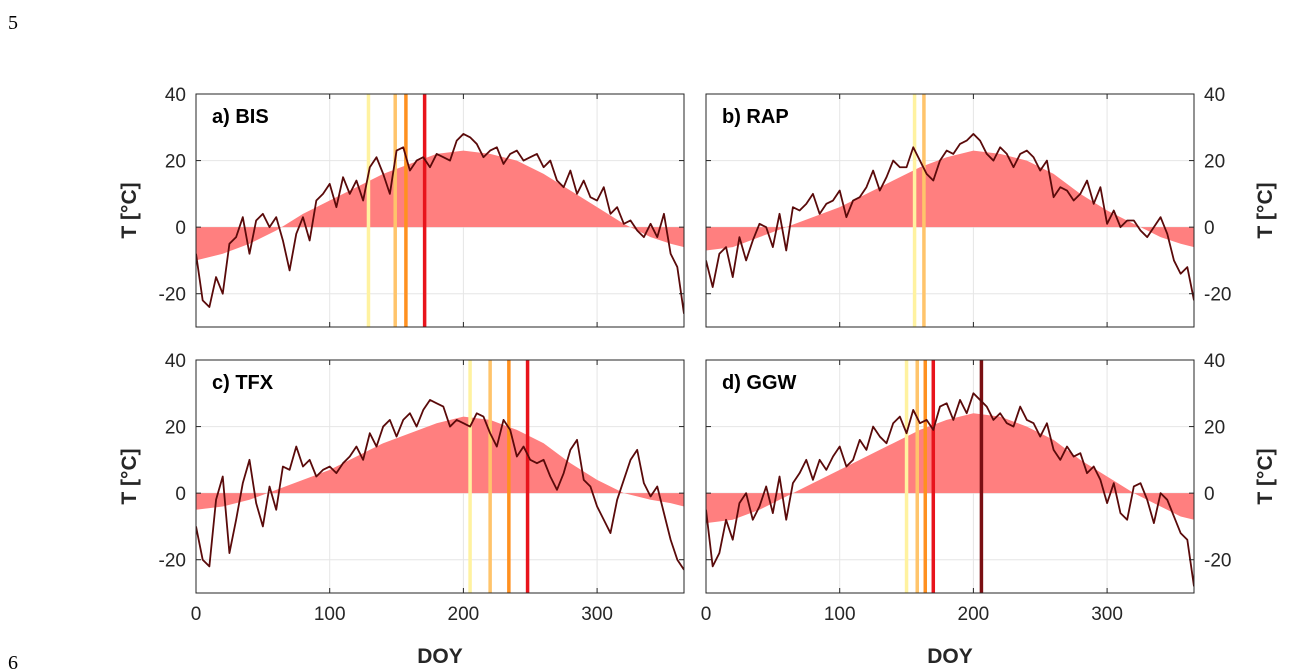  Describe the element at coordinates (243, 383) in the screenshot. I see `panel-title: c) TFX` at that location.